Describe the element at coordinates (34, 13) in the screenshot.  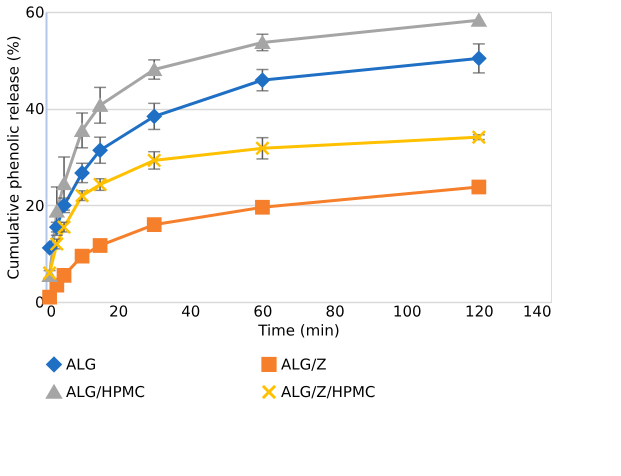
I see `y-tick-label: 60` at that location.